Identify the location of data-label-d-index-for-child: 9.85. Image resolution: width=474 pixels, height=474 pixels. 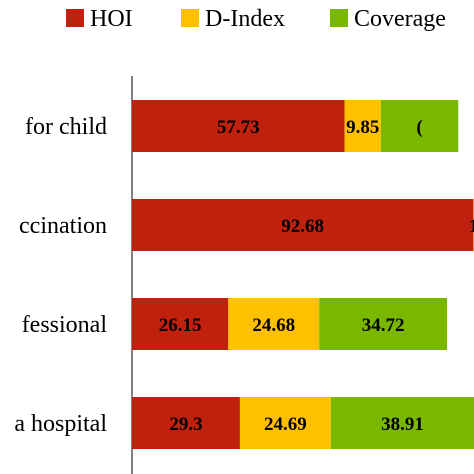
(362, 127).